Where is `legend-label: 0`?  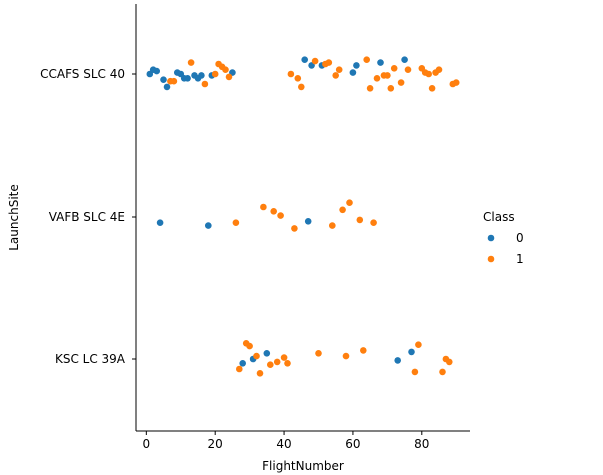
legend-label: 0 is located at coordinates (520, 238).